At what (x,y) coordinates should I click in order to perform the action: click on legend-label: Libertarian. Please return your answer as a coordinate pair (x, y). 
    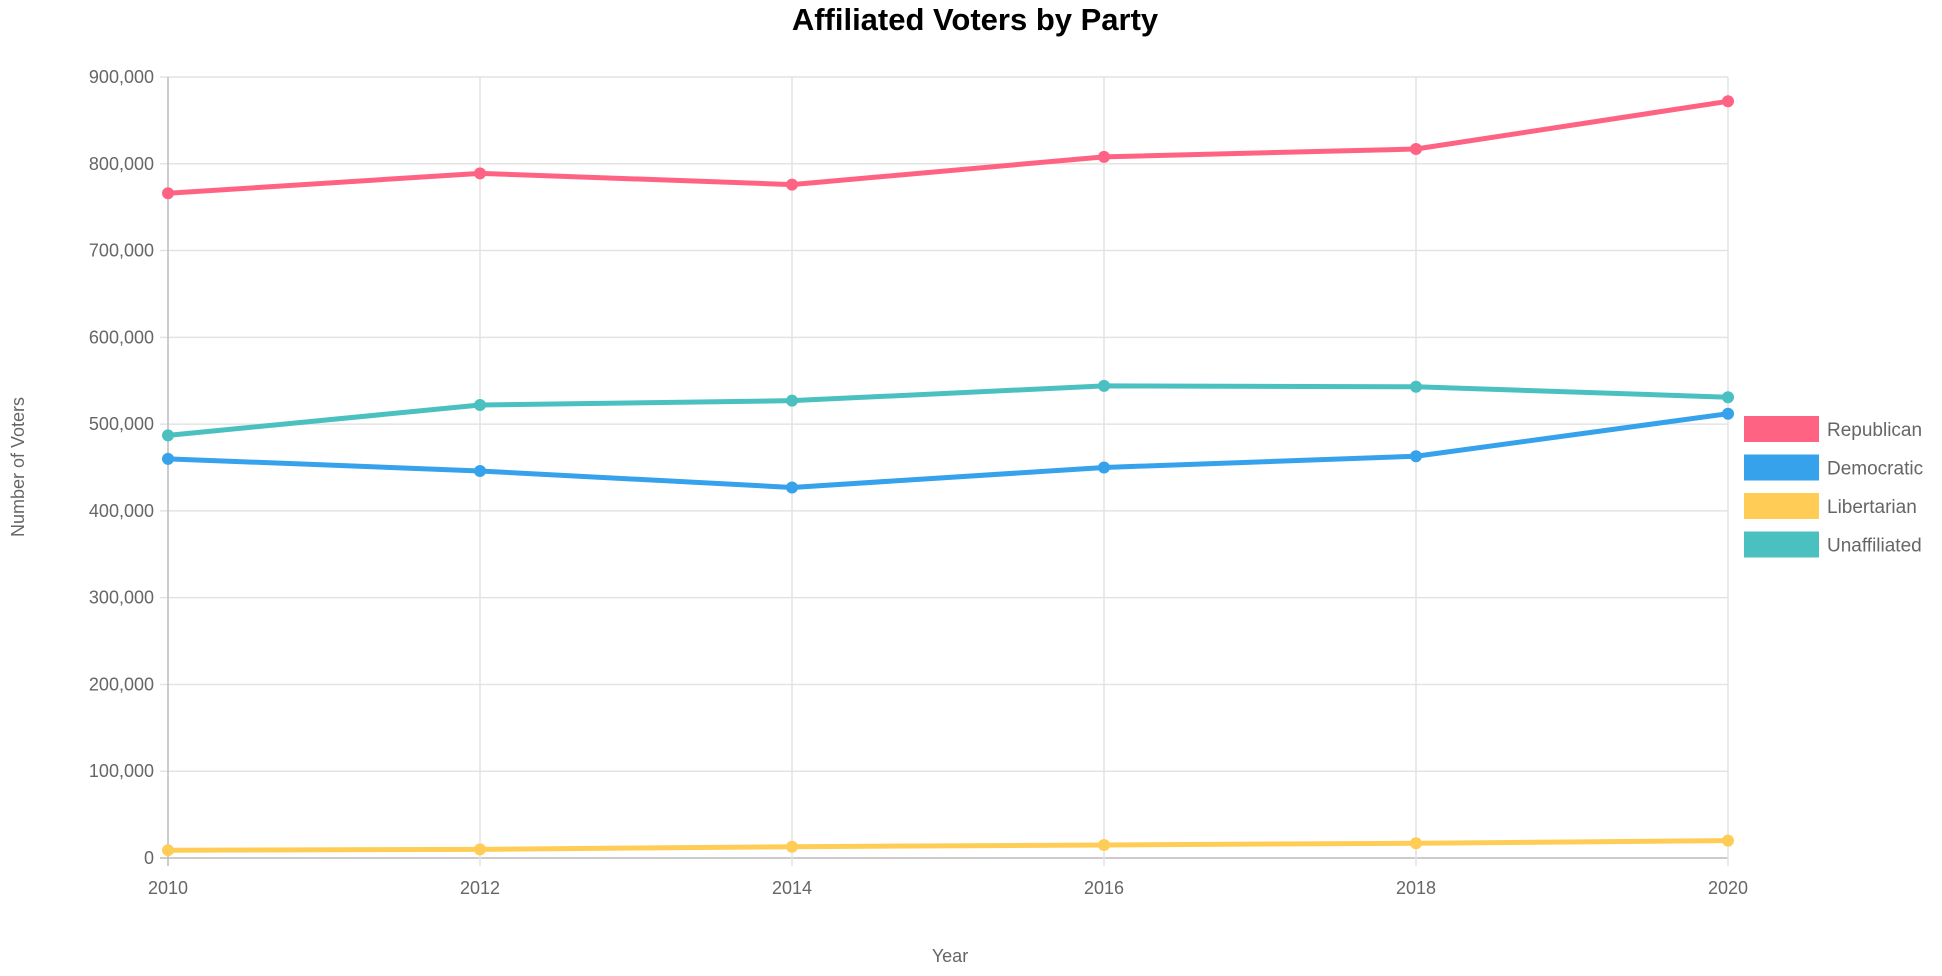
    Looking at the image, I should click on (1872, 507).